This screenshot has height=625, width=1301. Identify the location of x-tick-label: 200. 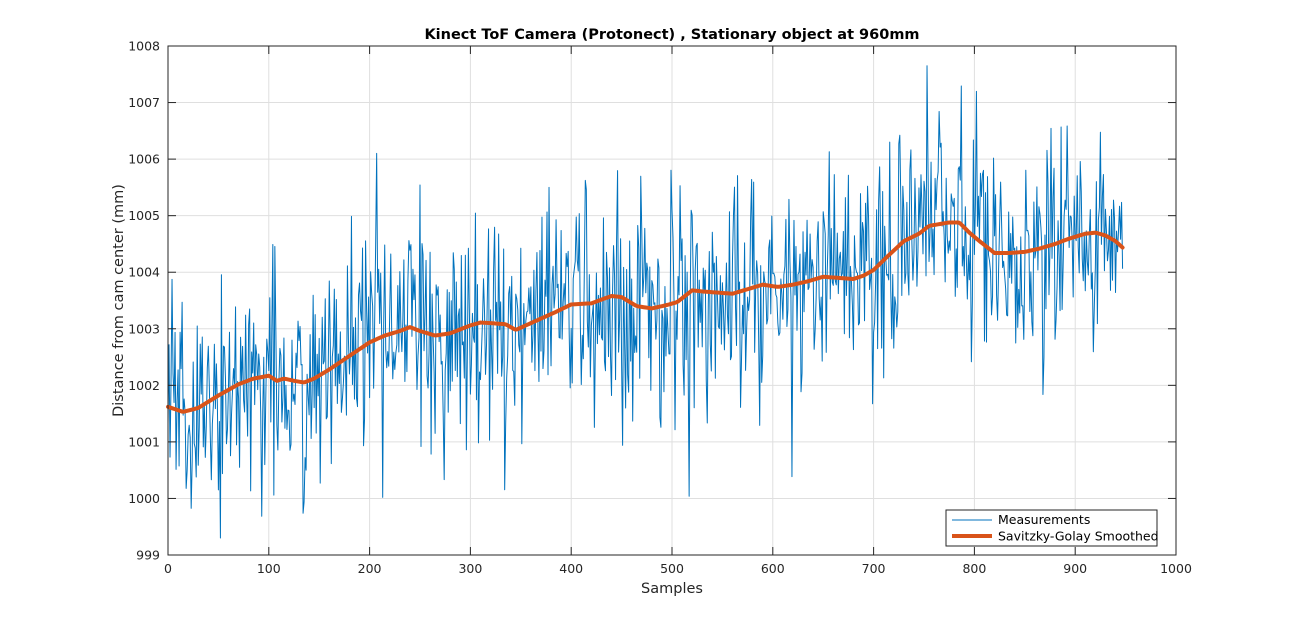
(370, 568).